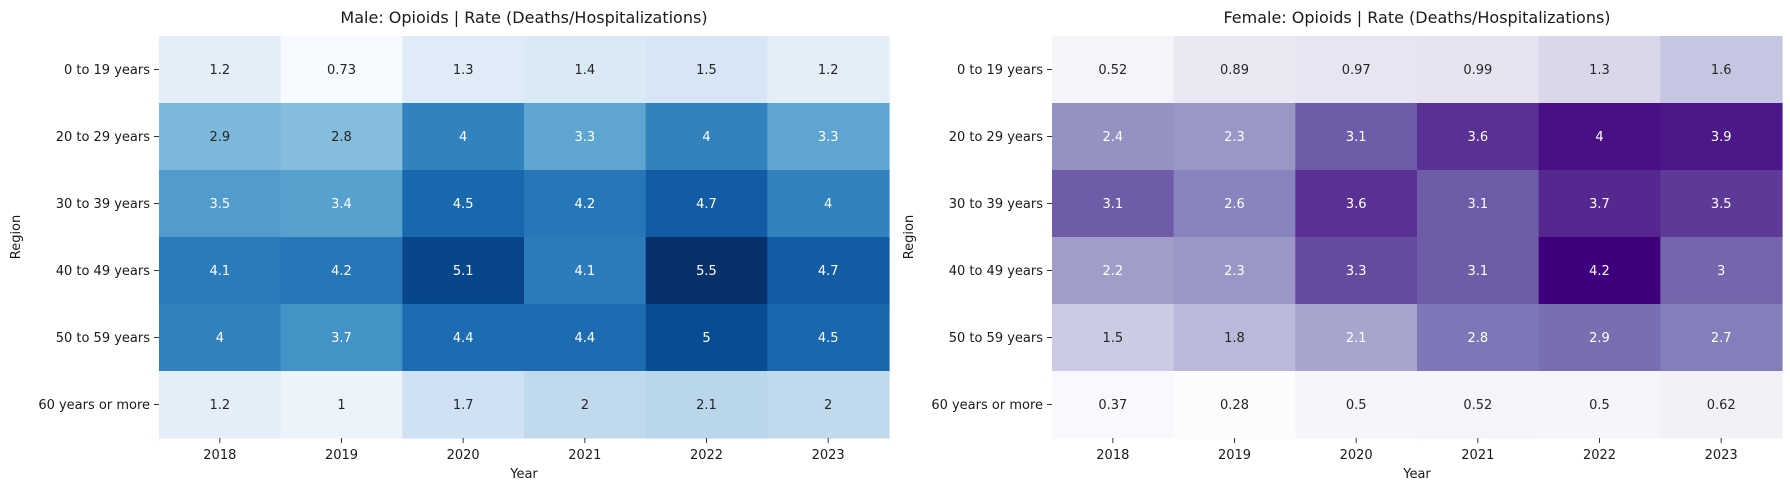 This screenshot has width=1790, height=490. I want to click on cell-value-label: 0.99, so click(1477, 70).